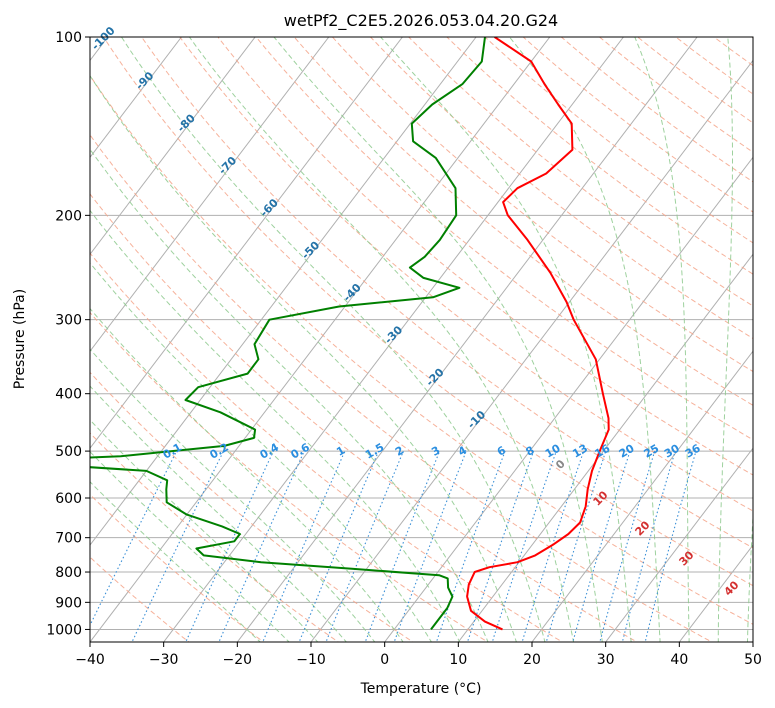 The width and height of the screenshot is (775, 708). What do you see at coordinates (732, 588) in the screenshot?
I see `moist-adiabat-label: 40` at bounding box center [732, 588].